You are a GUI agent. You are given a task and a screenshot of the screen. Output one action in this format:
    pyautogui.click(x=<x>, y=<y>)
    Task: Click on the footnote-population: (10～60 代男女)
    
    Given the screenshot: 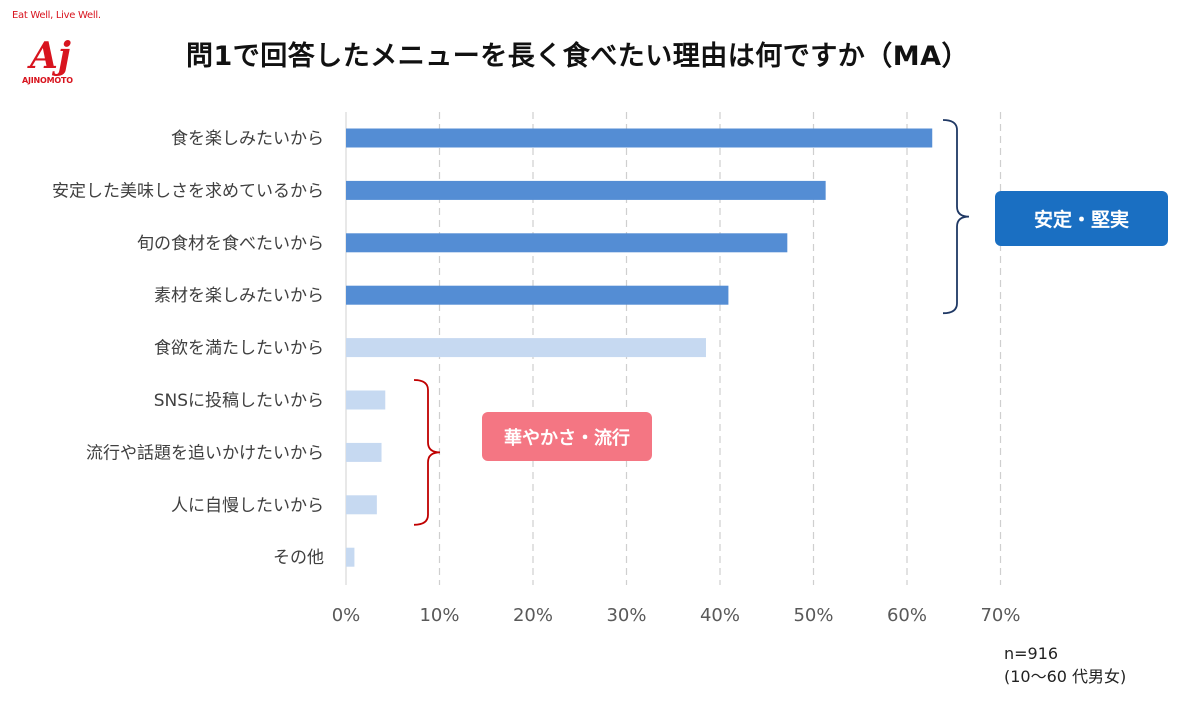 What is the action you would take?
    pyautogui.click(x=1065, y=676)
    